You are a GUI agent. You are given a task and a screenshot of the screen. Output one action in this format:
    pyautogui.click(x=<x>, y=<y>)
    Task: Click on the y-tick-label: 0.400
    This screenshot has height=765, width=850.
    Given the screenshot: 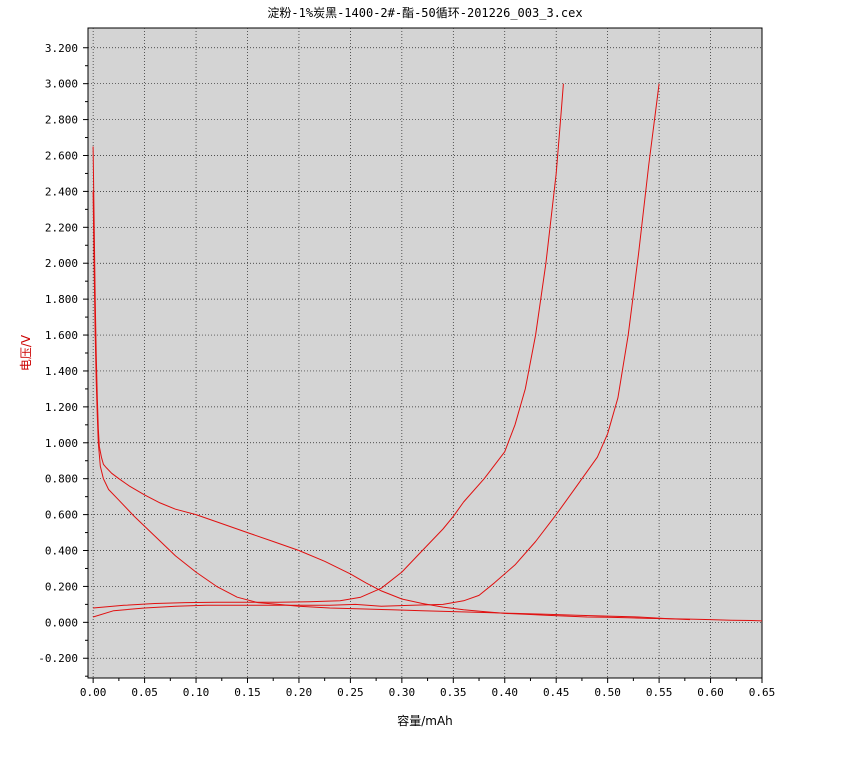 What is the action you would take?
    pyautogui.click(x=61, y=551)
    